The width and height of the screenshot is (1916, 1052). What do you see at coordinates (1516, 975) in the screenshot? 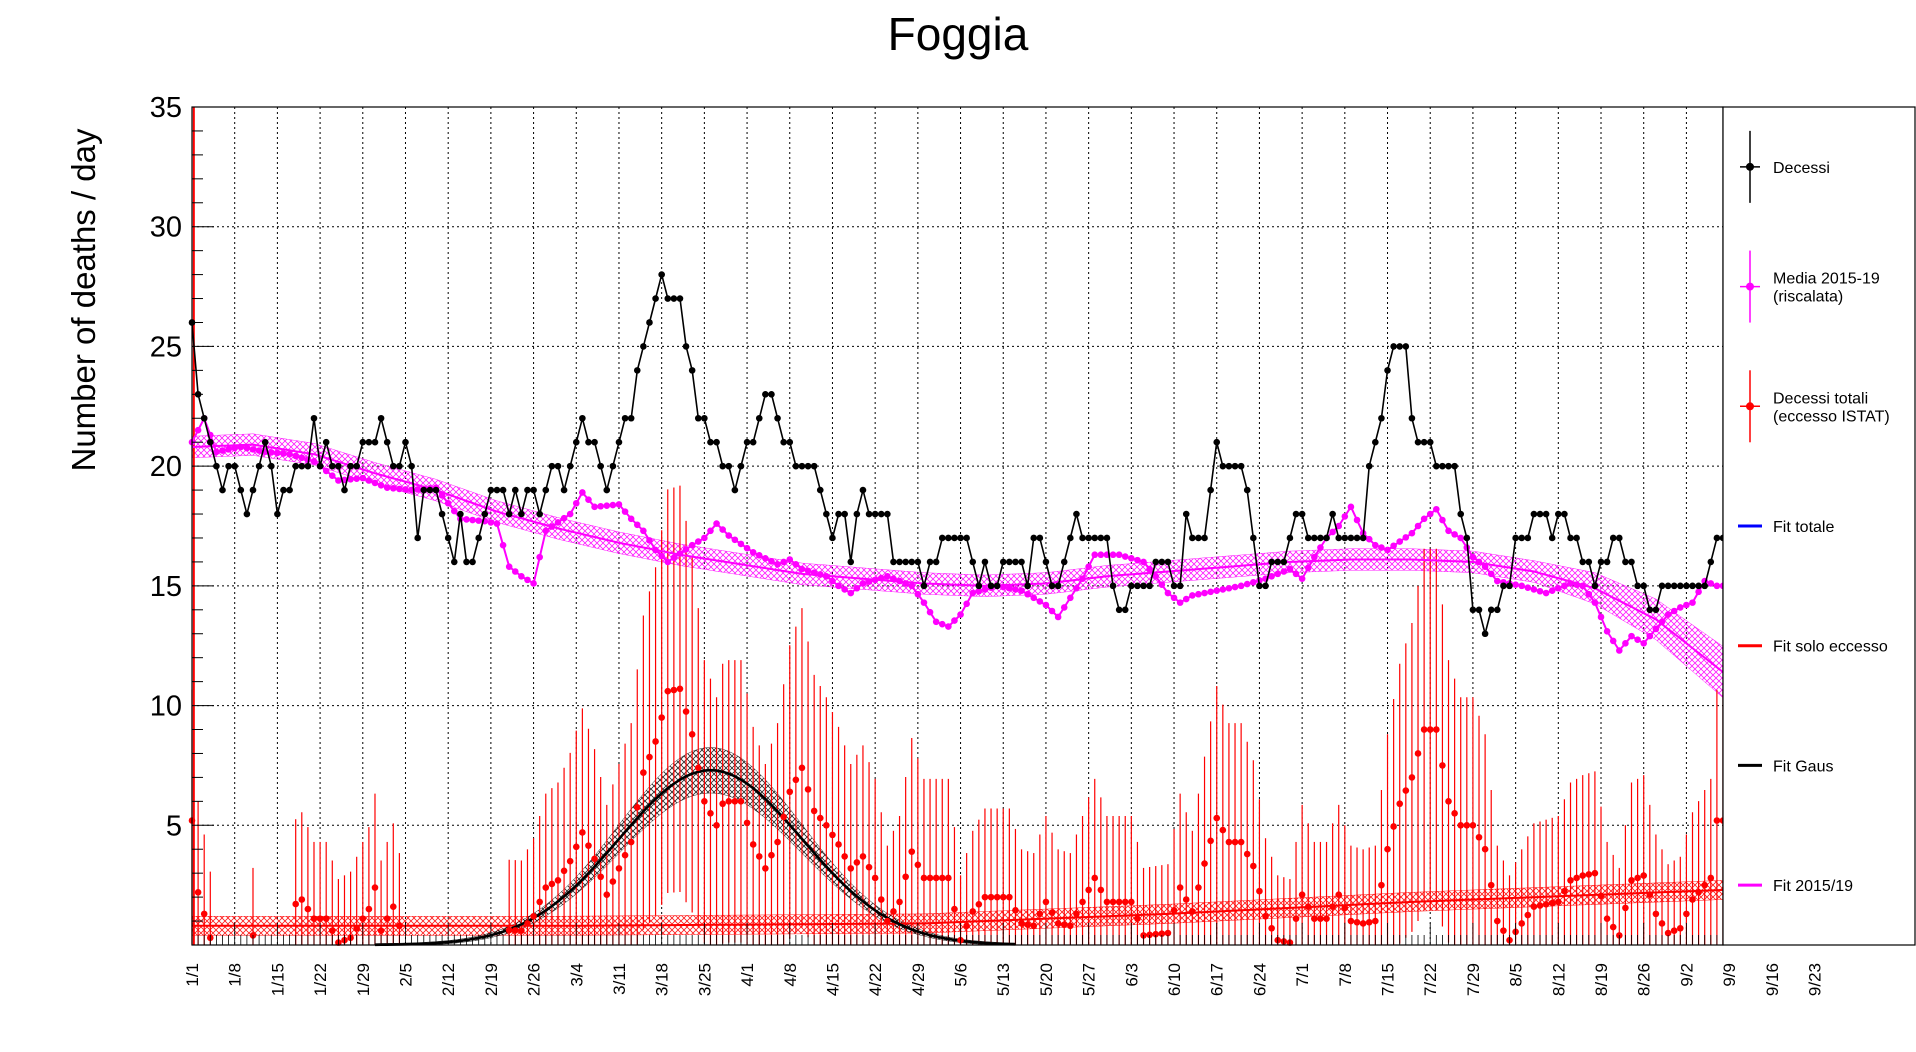
I see `x-tick-label: 8/5` at bounding box center [1516, 975].